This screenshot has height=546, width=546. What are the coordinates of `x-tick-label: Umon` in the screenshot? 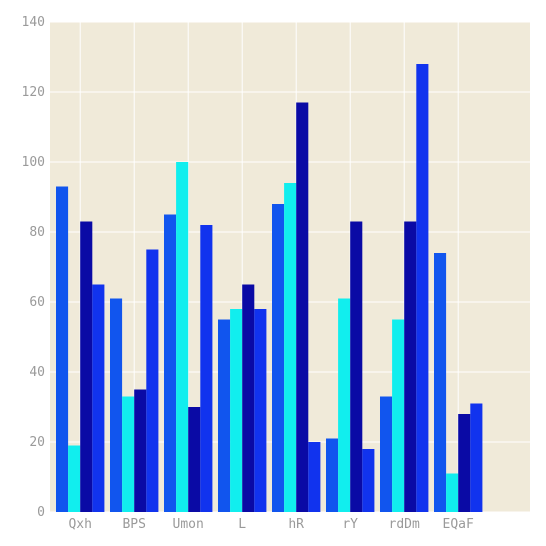 It's located at (188, 524).